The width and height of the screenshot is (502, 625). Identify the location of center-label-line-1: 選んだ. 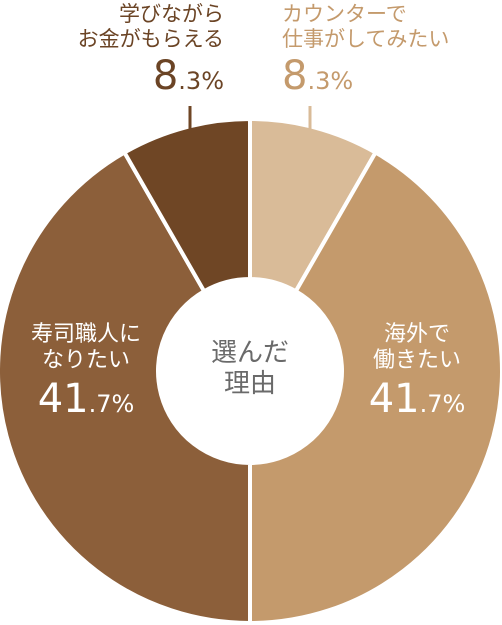
(249, 353).